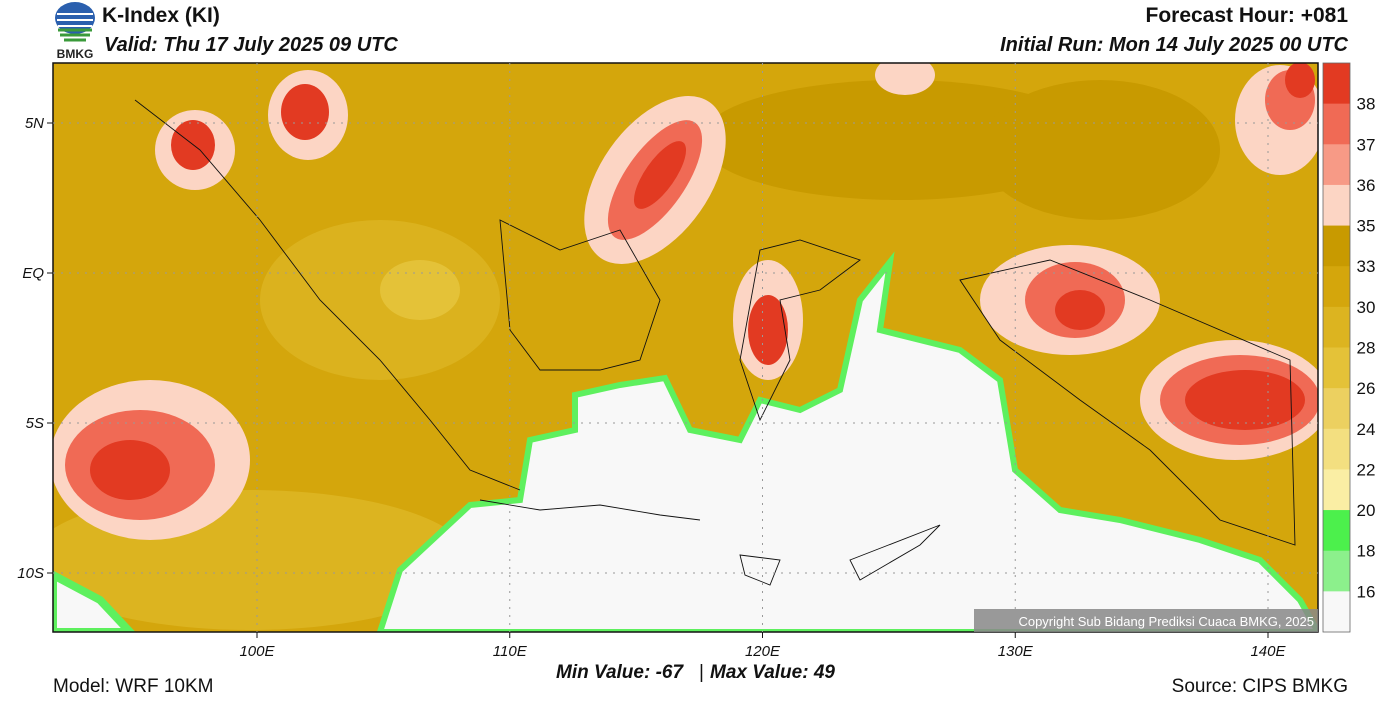 Image resolution: width=1400 pixels, height=709 pixels. Describe the element at coordinates (161, 15) in the screenshot. I see `title: K-Index (KI)` at that location.